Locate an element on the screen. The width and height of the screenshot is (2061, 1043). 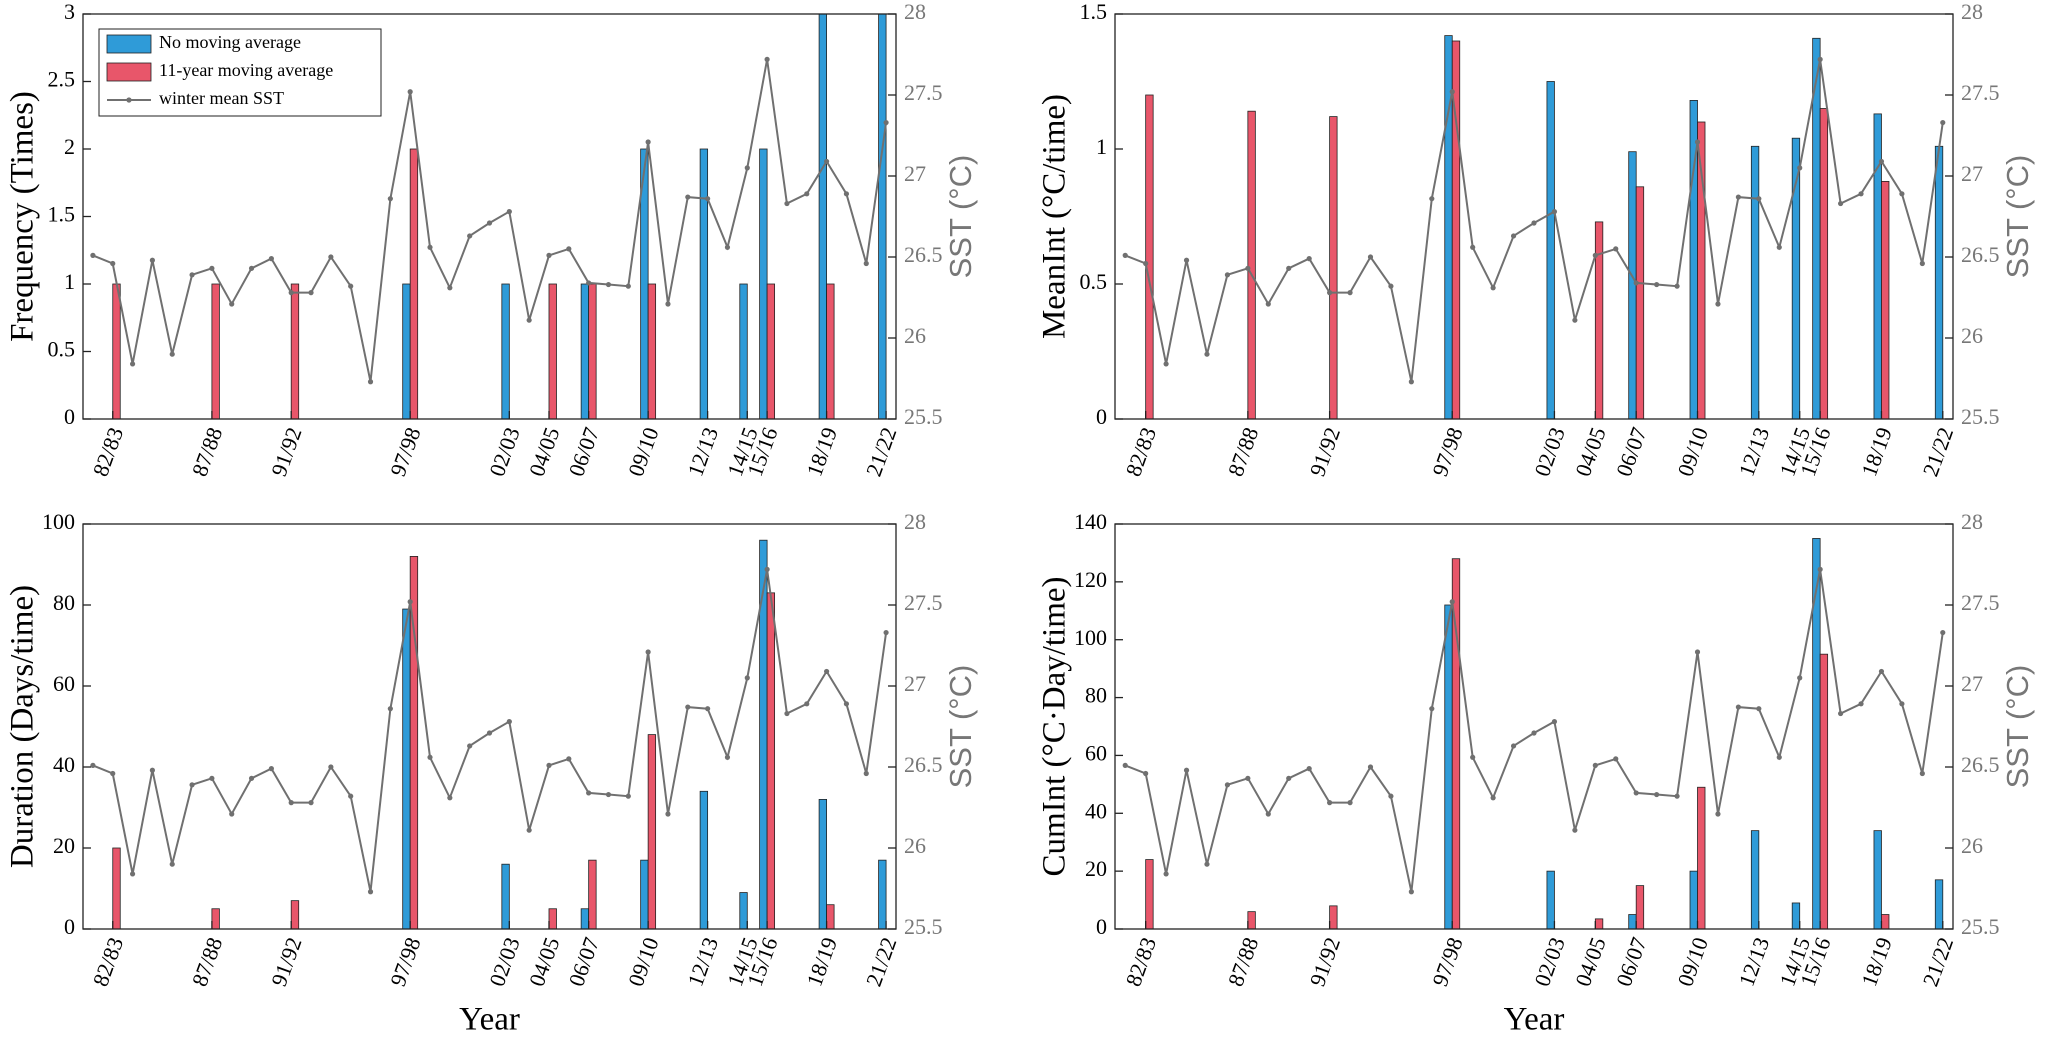
y-tick-label: 2.5 is located at coordinates (62, 79).